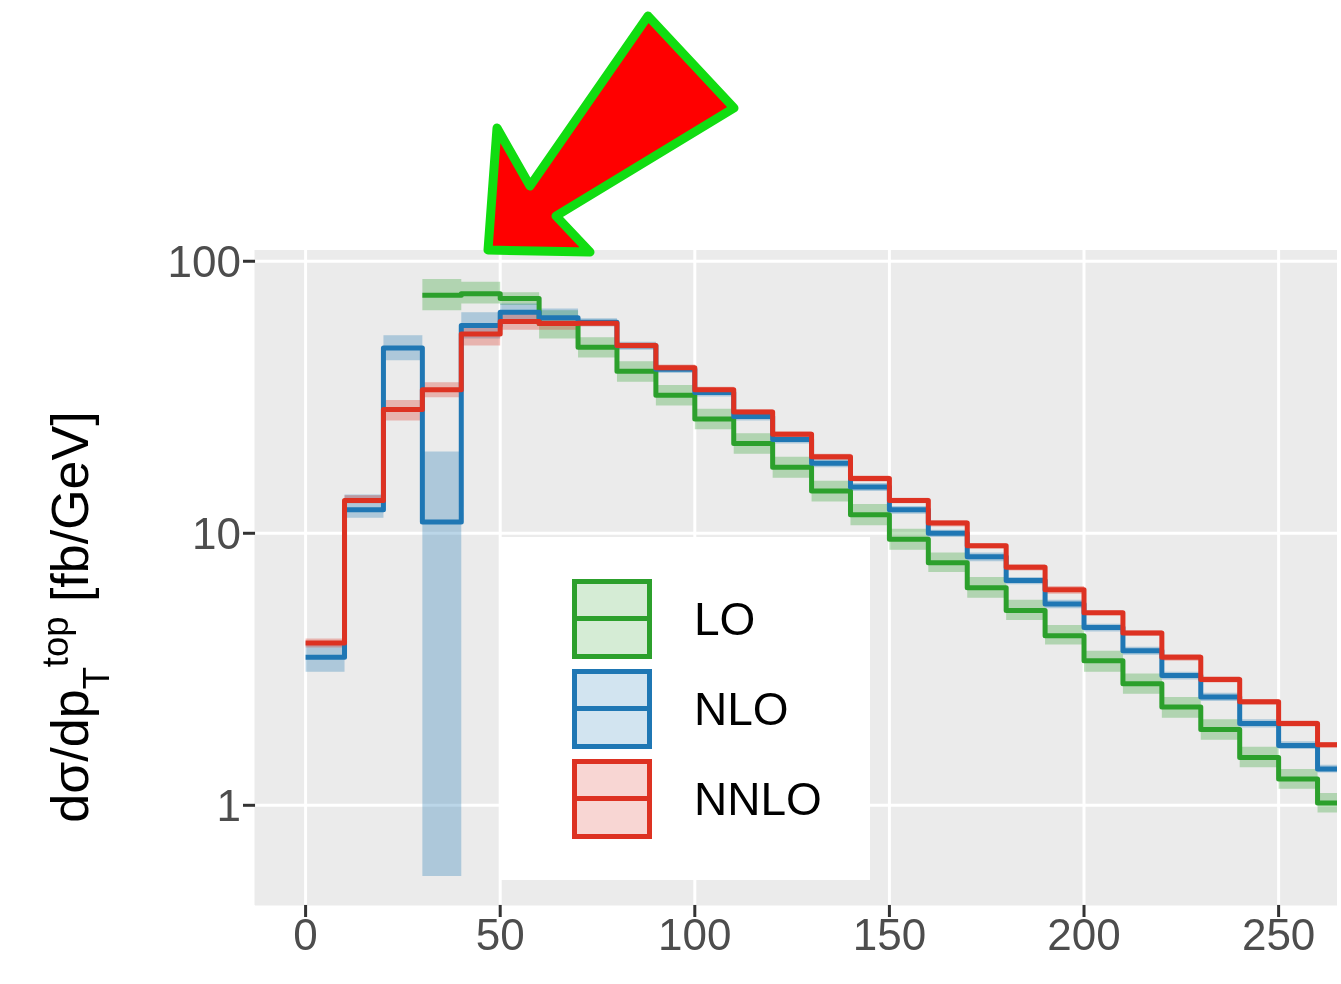  What do you see at coordinates (305, 935) in the screenshot?
I see `x-tick-label: 0` at bounding box center [305, 935].